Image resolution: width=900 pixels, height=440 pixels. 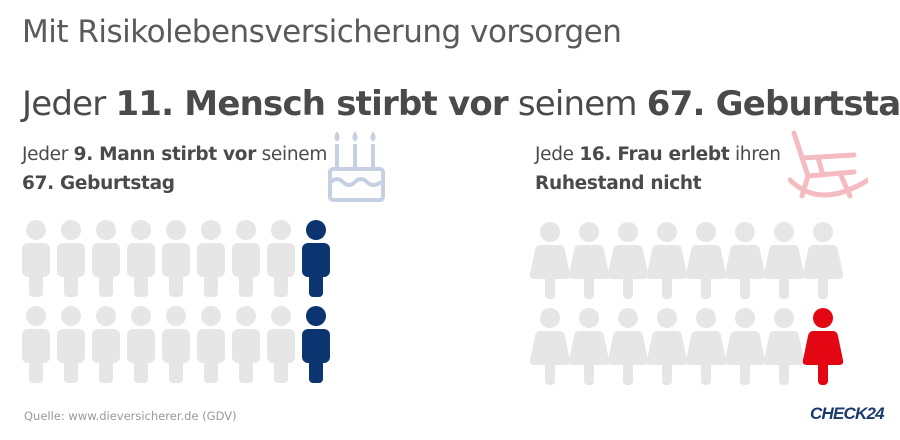 I want to click on men-text: seinem, so click(x=292, y=154).